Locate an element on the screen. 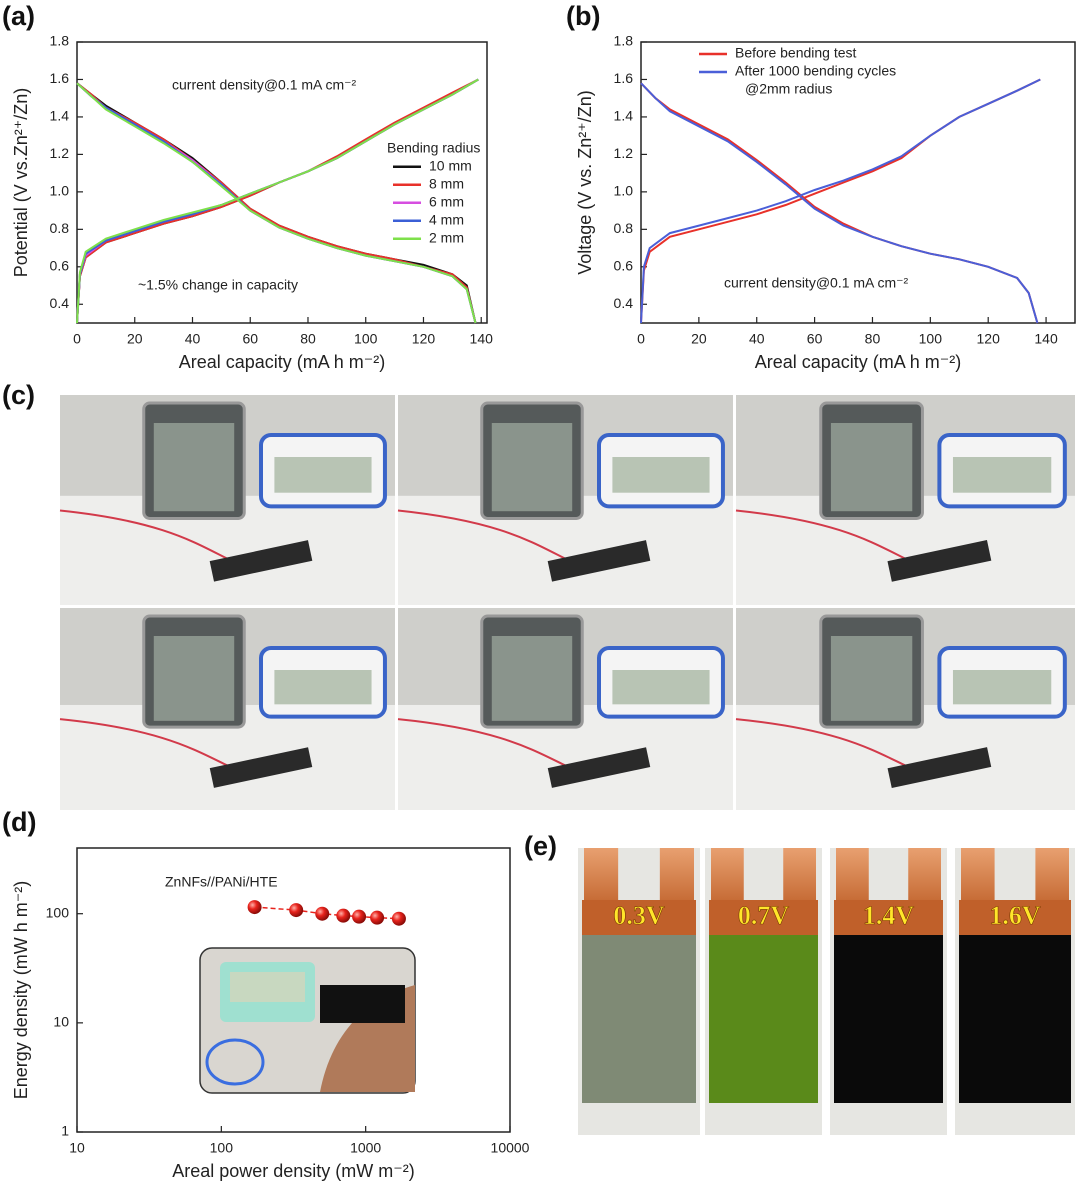 The image size is (1080, 1185). legend-label: After 1000 bending cycles is located at coordinates (815, 71).